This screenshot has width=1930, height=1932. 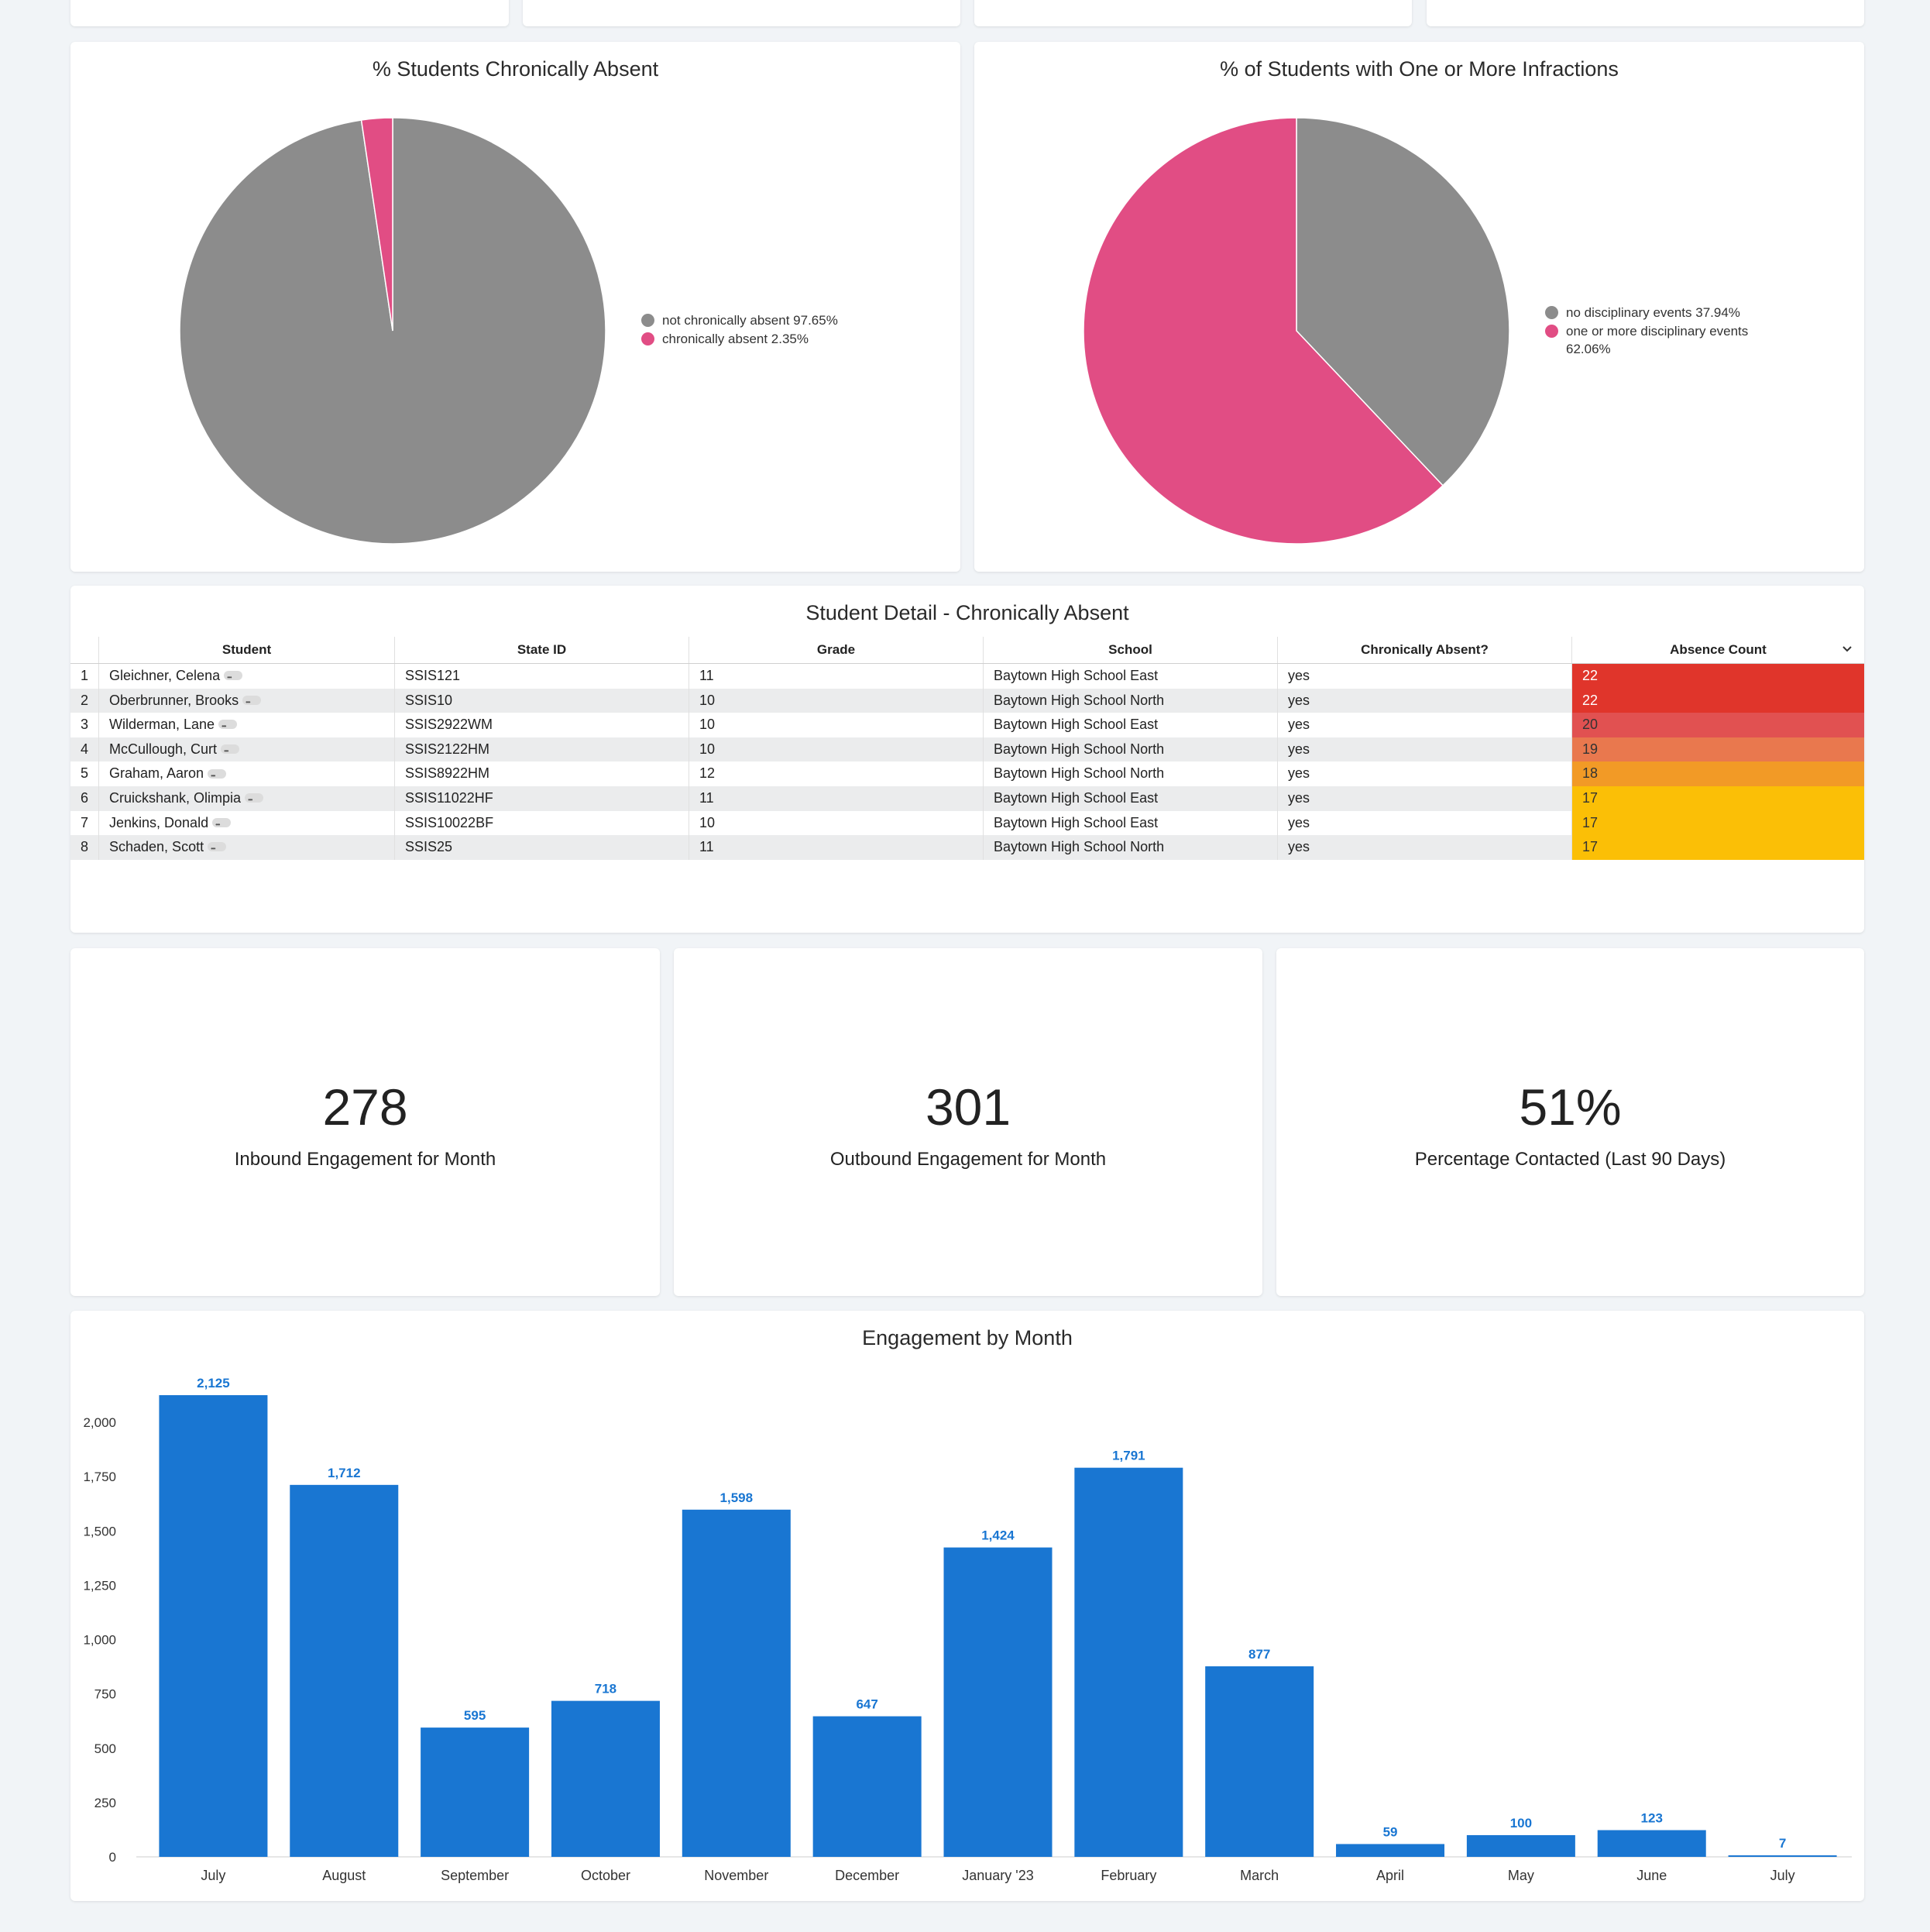 What do you see at coordinates (750, 321) in the screenshot?
I see `legend-label-not-chronically-absent: not chronically absent 97.65%` at bounding box center [750, 321].